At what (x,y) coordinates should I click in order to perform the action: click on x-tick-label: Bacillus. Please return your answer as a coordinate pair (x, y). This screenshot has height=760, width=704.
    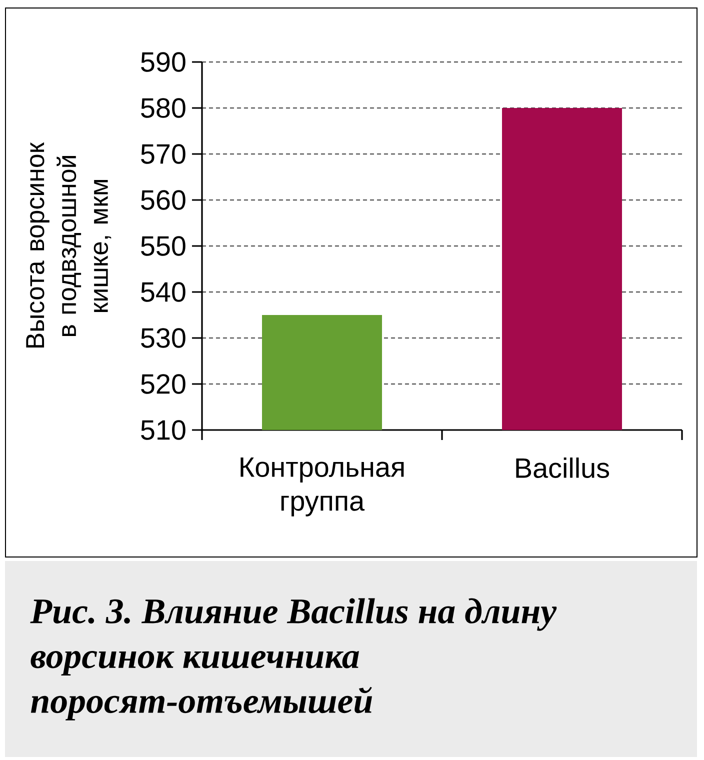
    Looking at the image, I should click on (563, 468).